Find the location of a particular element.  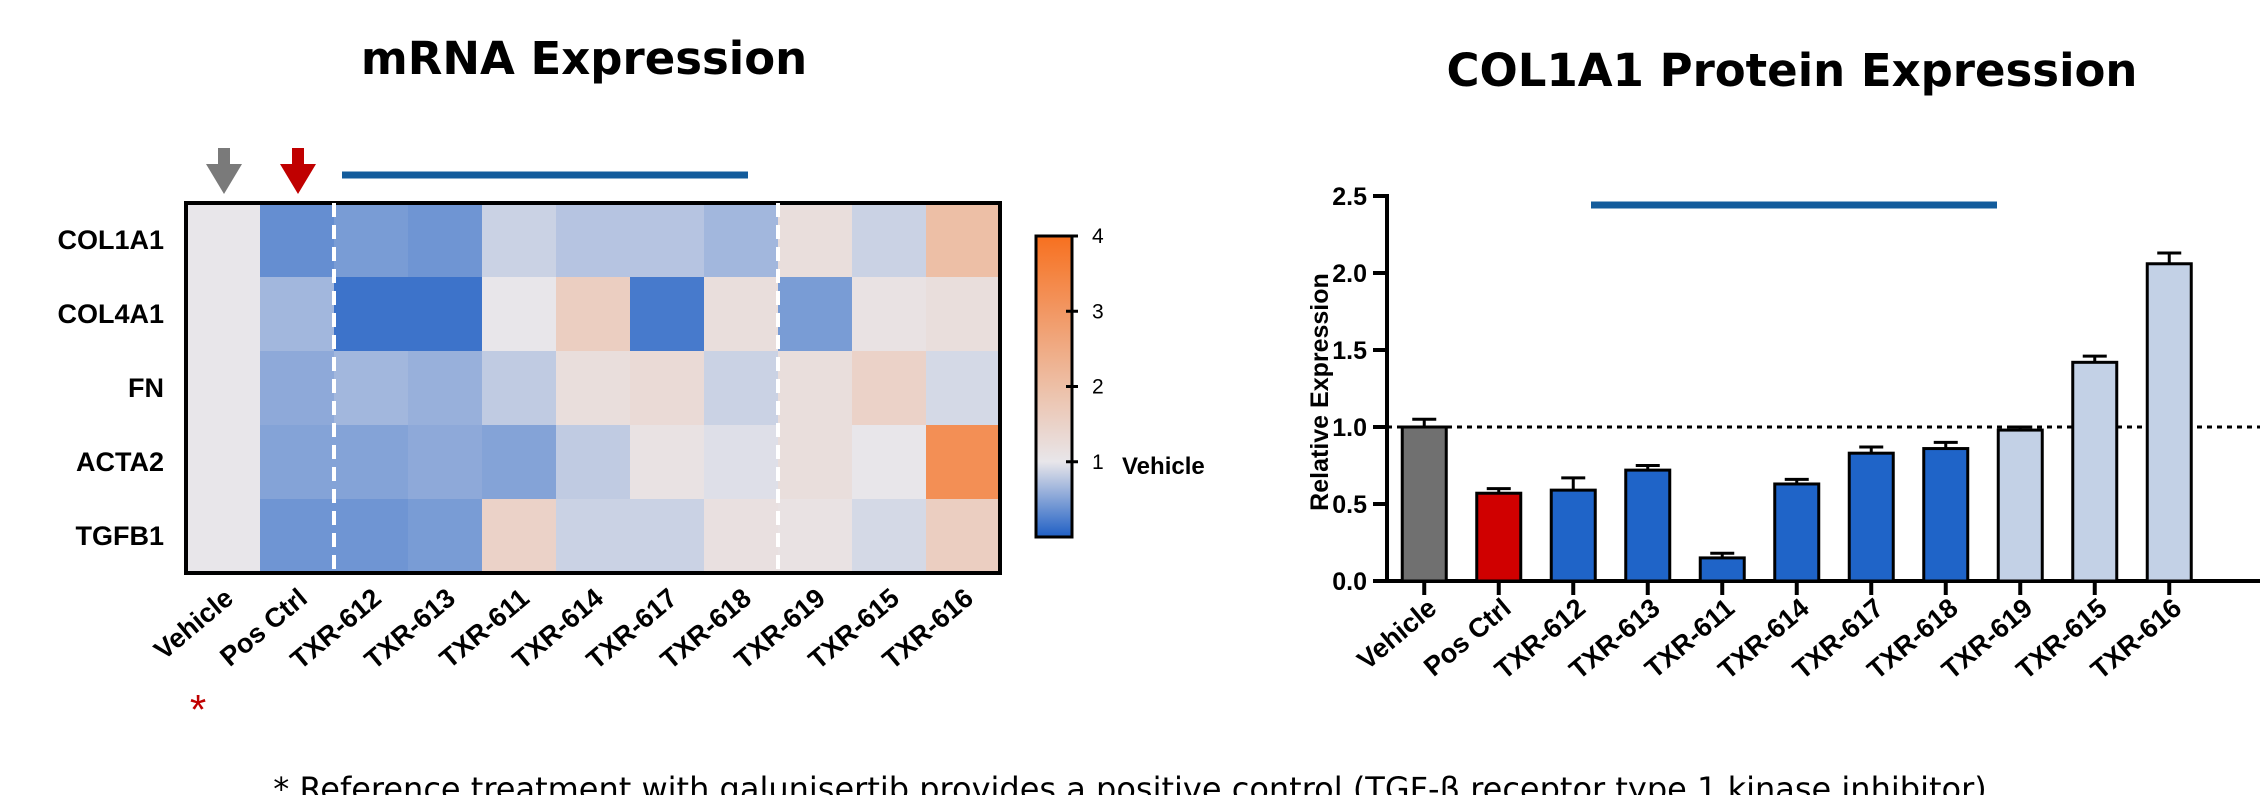

heatmap-title: mRNA Expression is located at coordinates (584, 58).